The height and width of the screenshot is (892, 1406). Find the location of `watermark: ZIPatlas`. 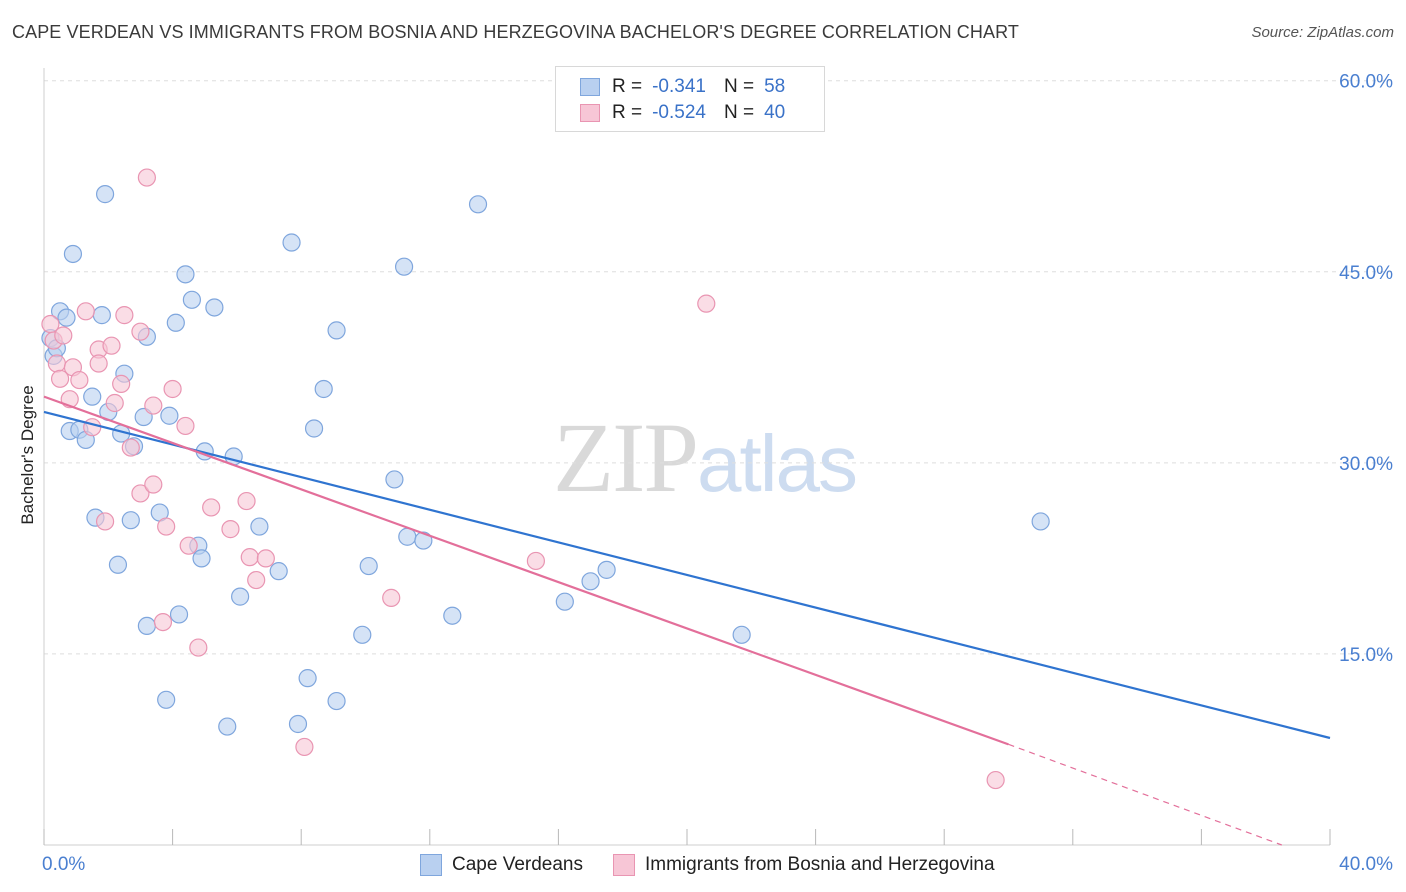

watermark: ZIPatlas is located at coordinates (705, 457).